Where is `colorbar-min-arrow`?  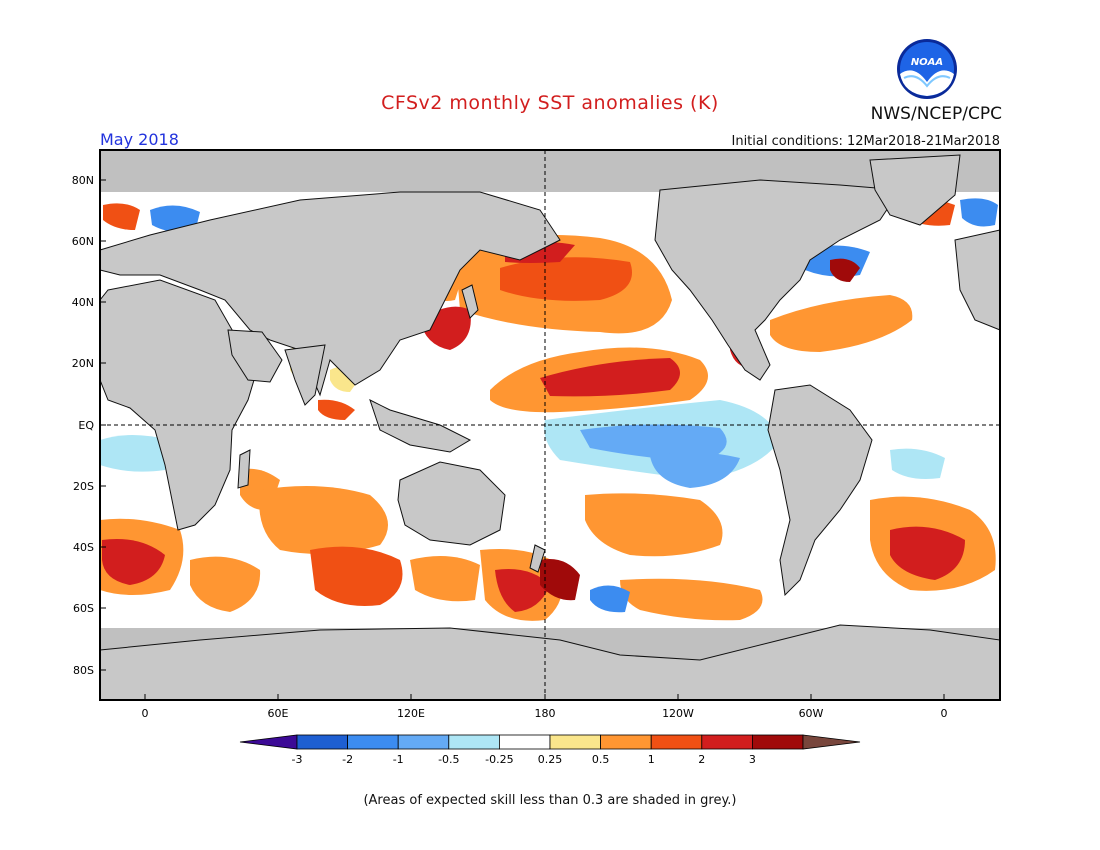 colorbar-min-arrow is located at coordinates (268, 742).